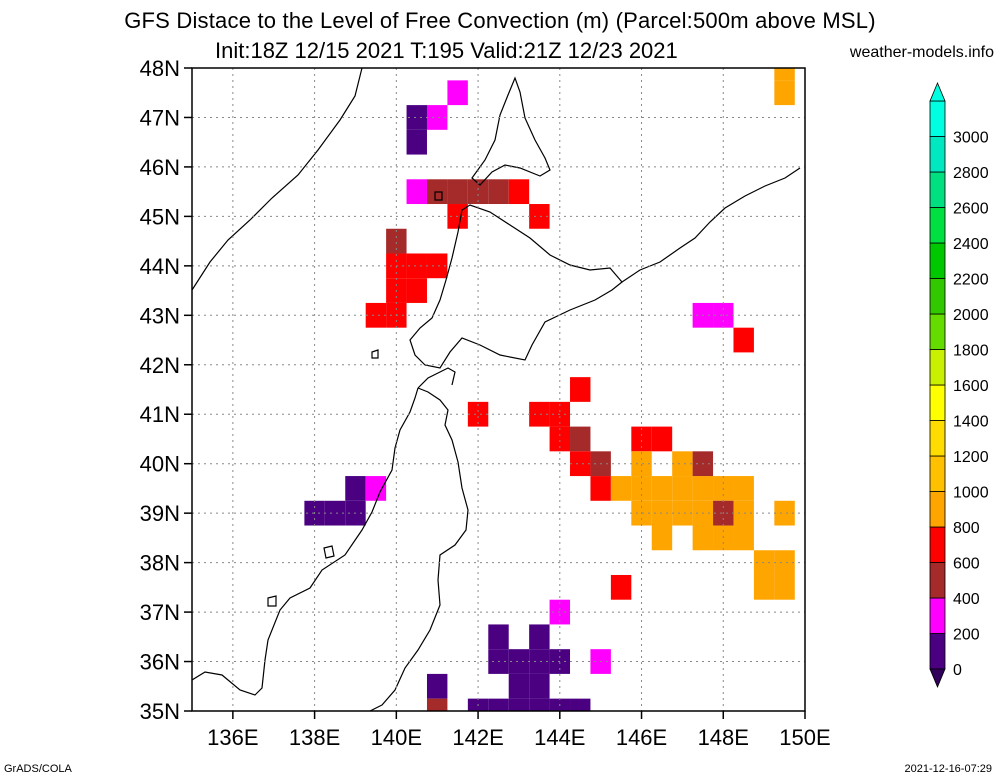 The height and width of the screenshot is (779, 1000). Describe the element at coordinates (711, 225) in the screenshot. I see `coastline-kurils` at that location.